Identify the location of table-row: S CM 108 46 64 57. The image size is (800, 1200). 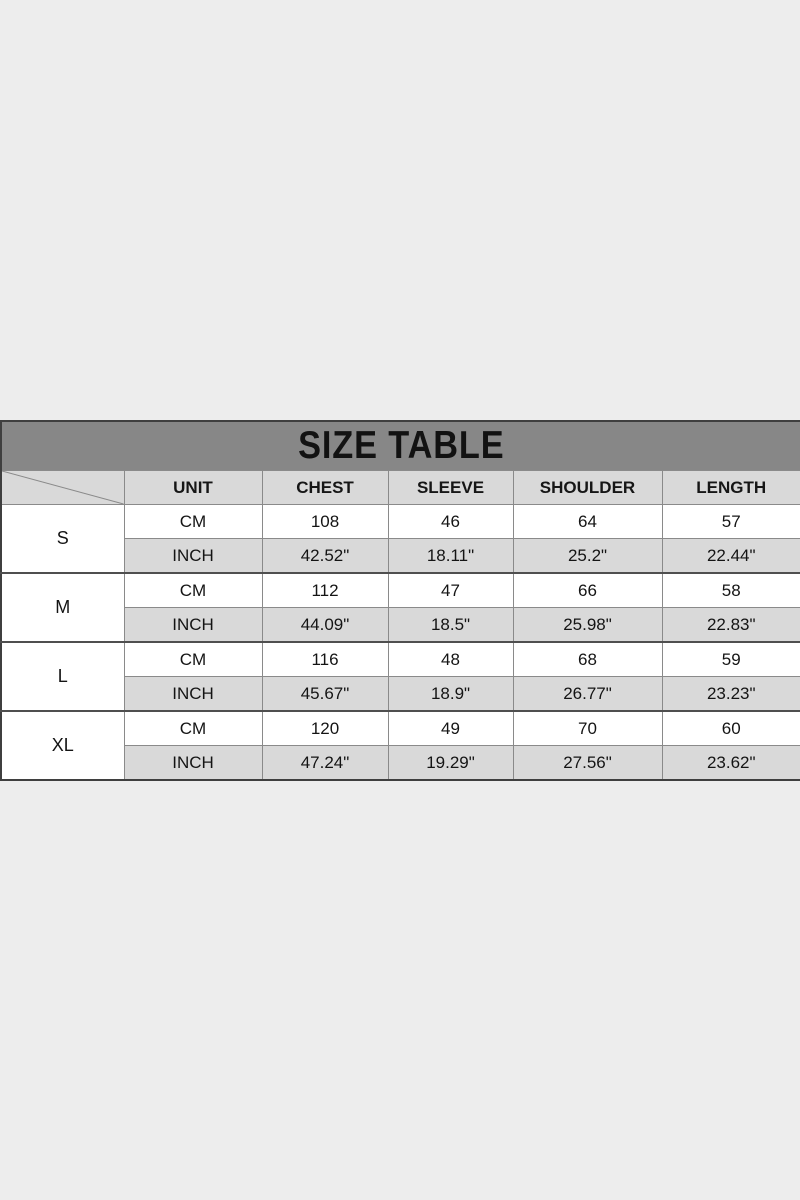
(400, 539).